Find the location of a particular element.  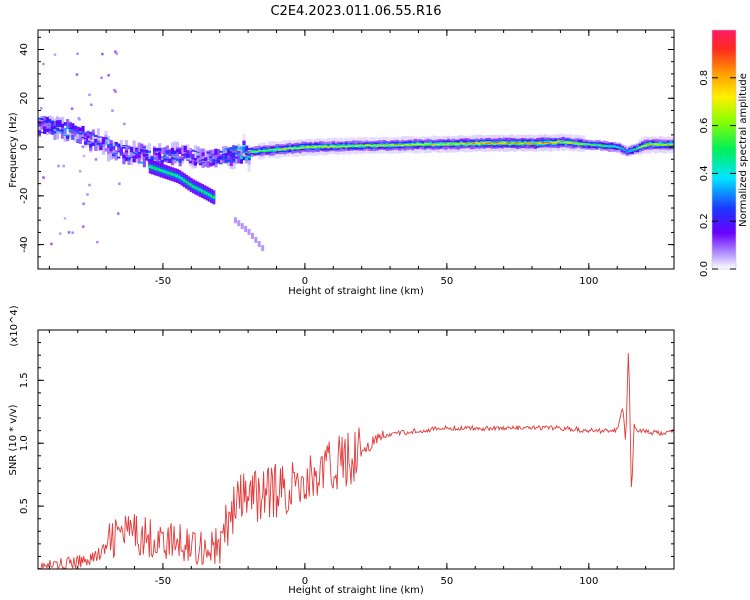

figure-title: C2E4.2023.011.06.55.R16 is located at coordinates (355, 11).